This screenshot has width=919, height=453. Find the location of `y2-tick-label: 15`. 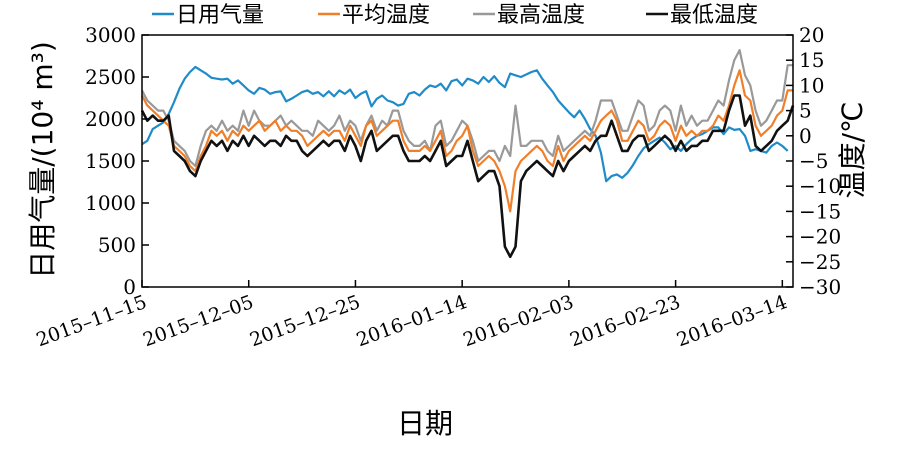

y2-tick-label: 15 is located at coordinates (811, 60).